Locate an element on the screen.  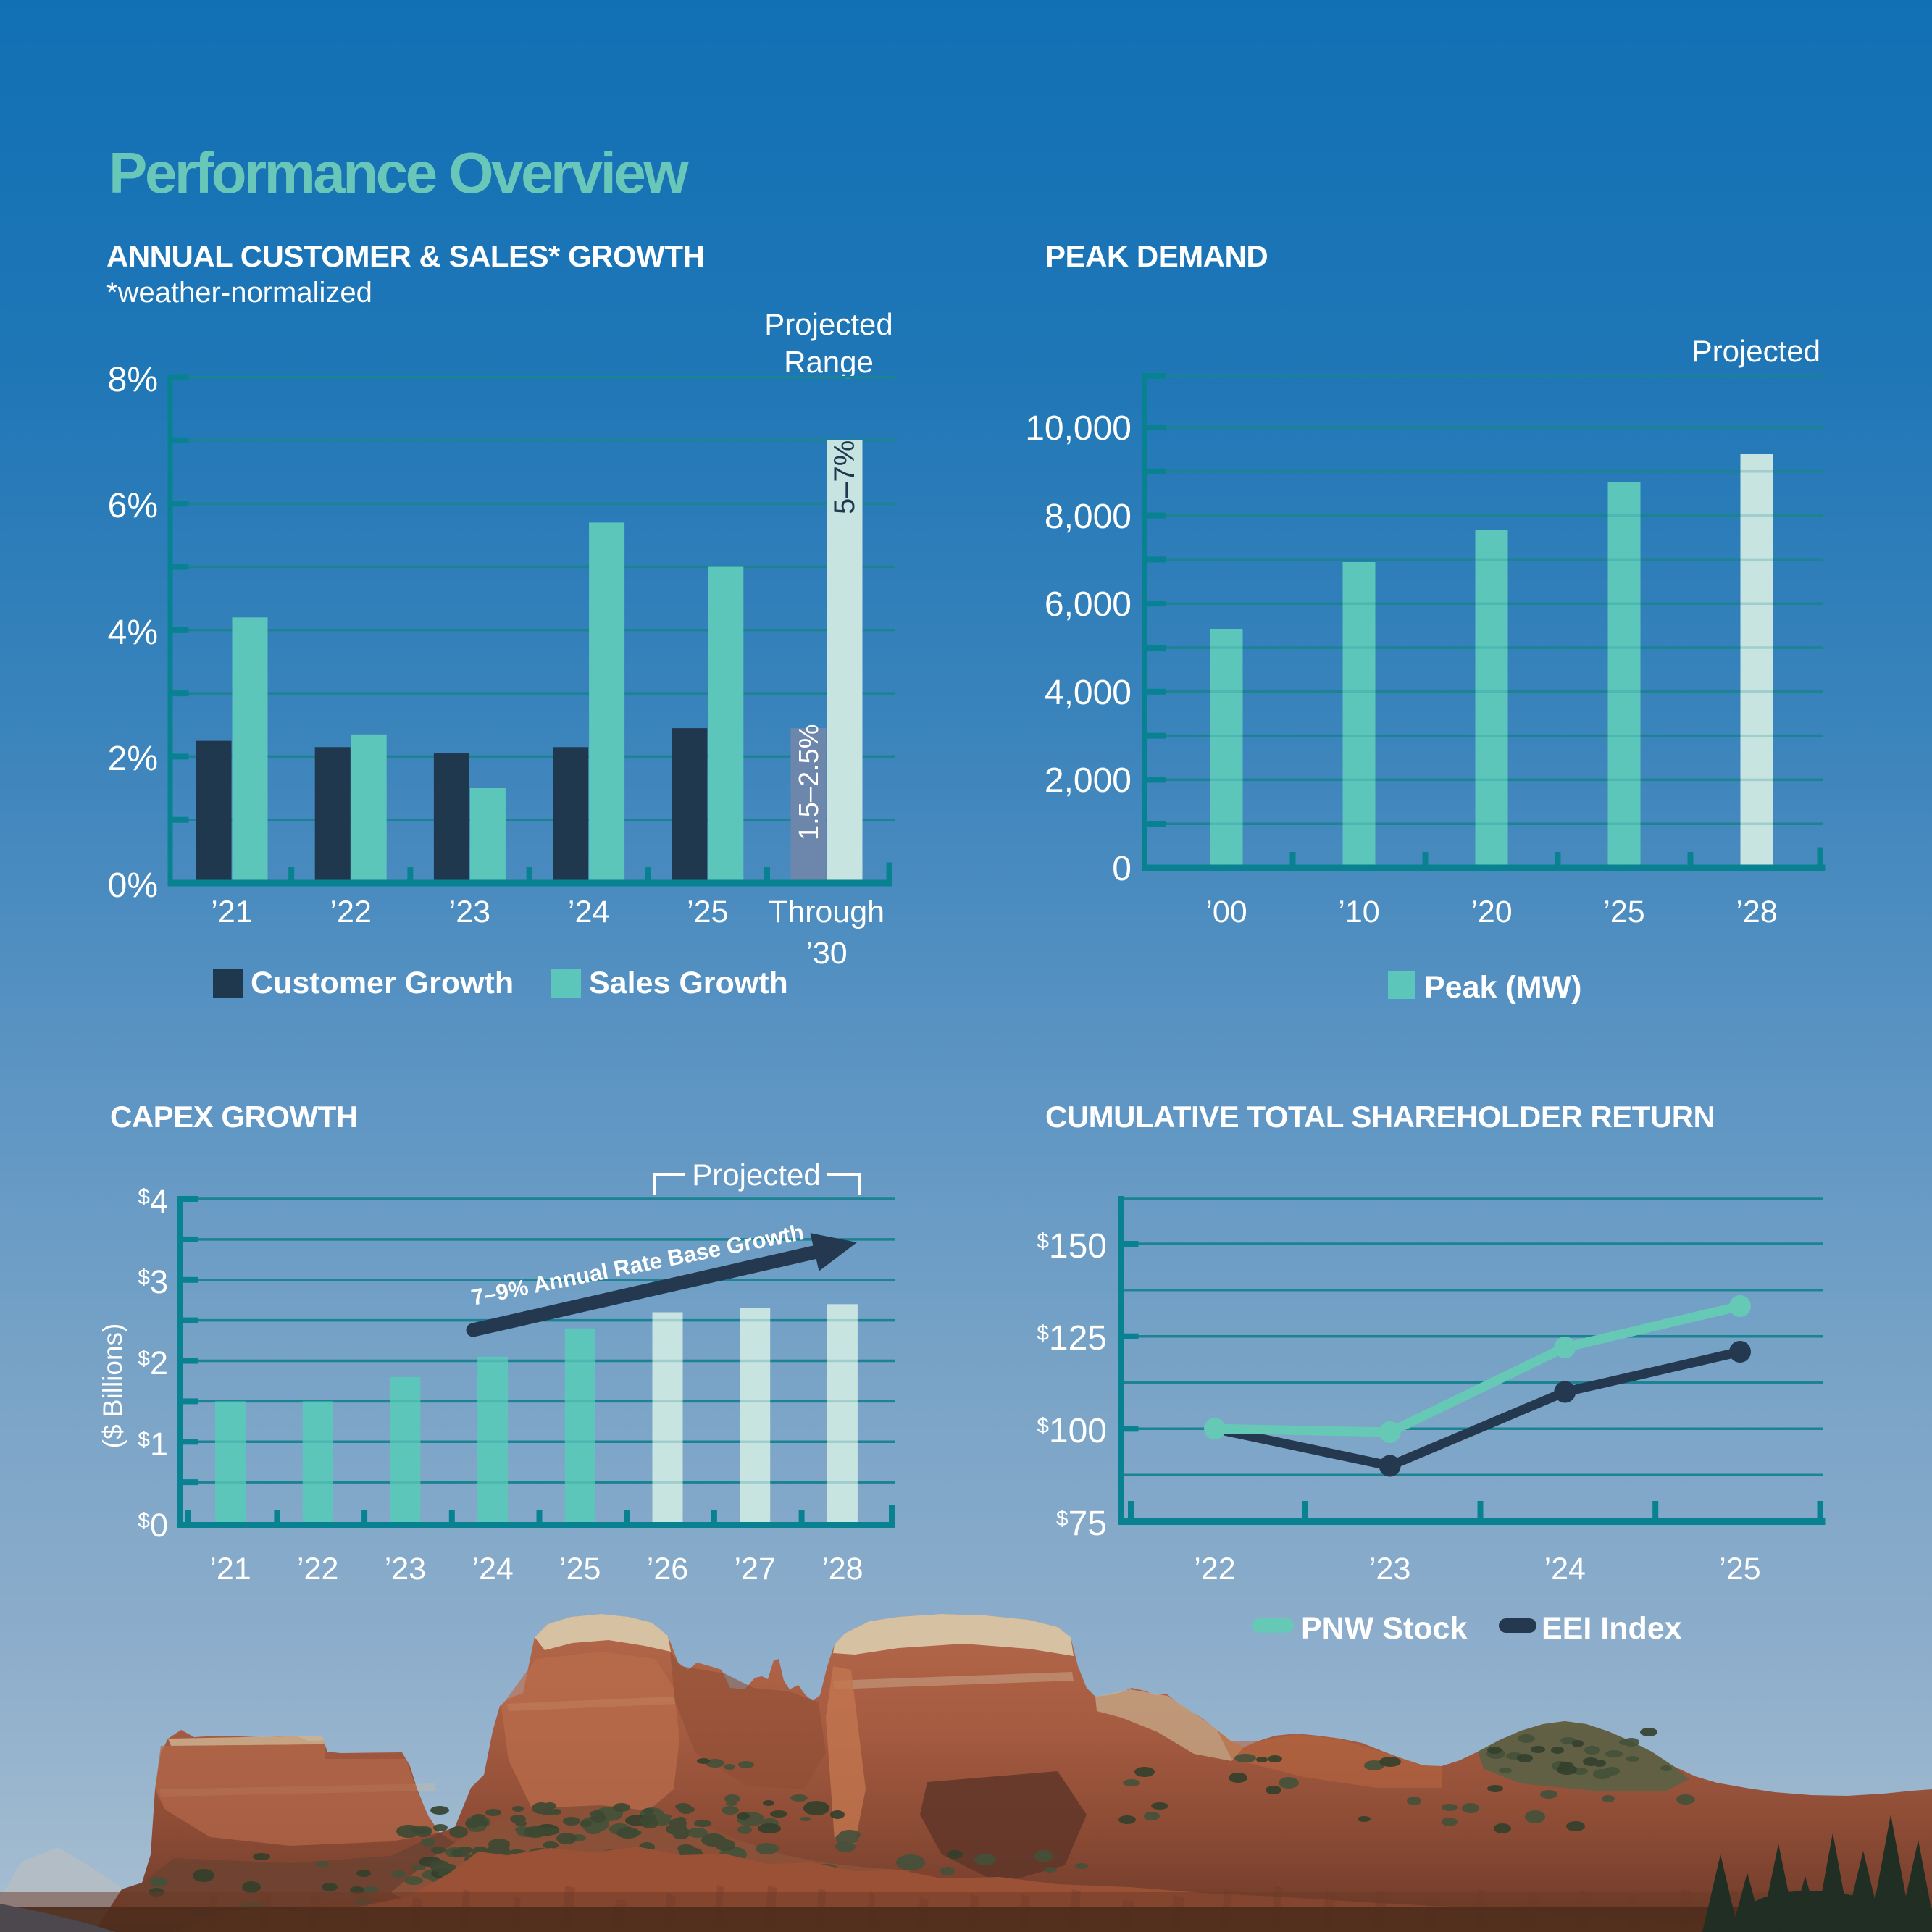
svg-text: $4 is located at coordinates (153, 1201).